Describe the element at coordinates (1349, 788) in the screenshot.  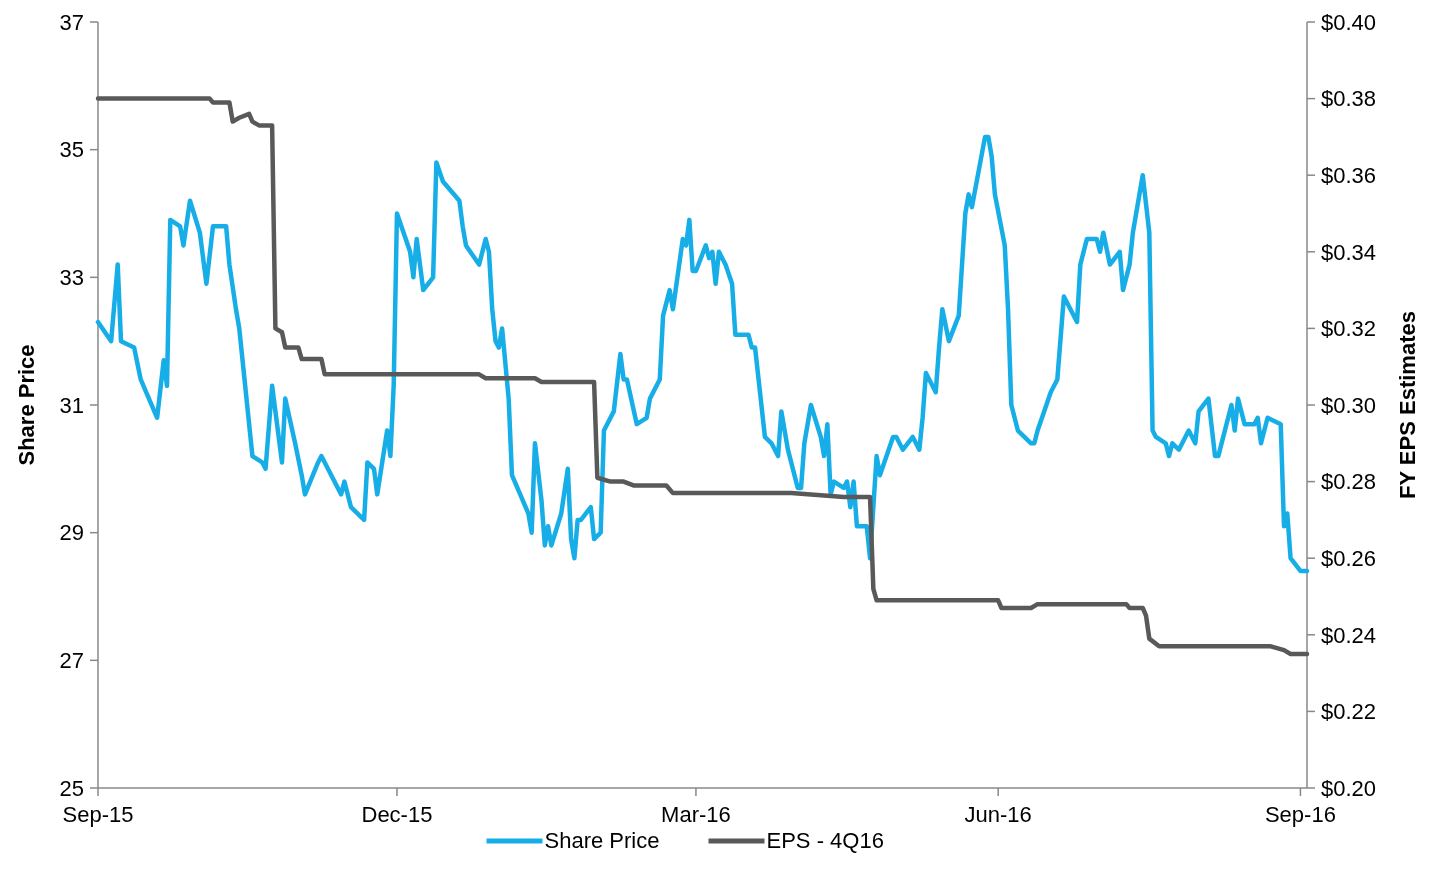
I see `y2-tick-label: $0.20` at that location.